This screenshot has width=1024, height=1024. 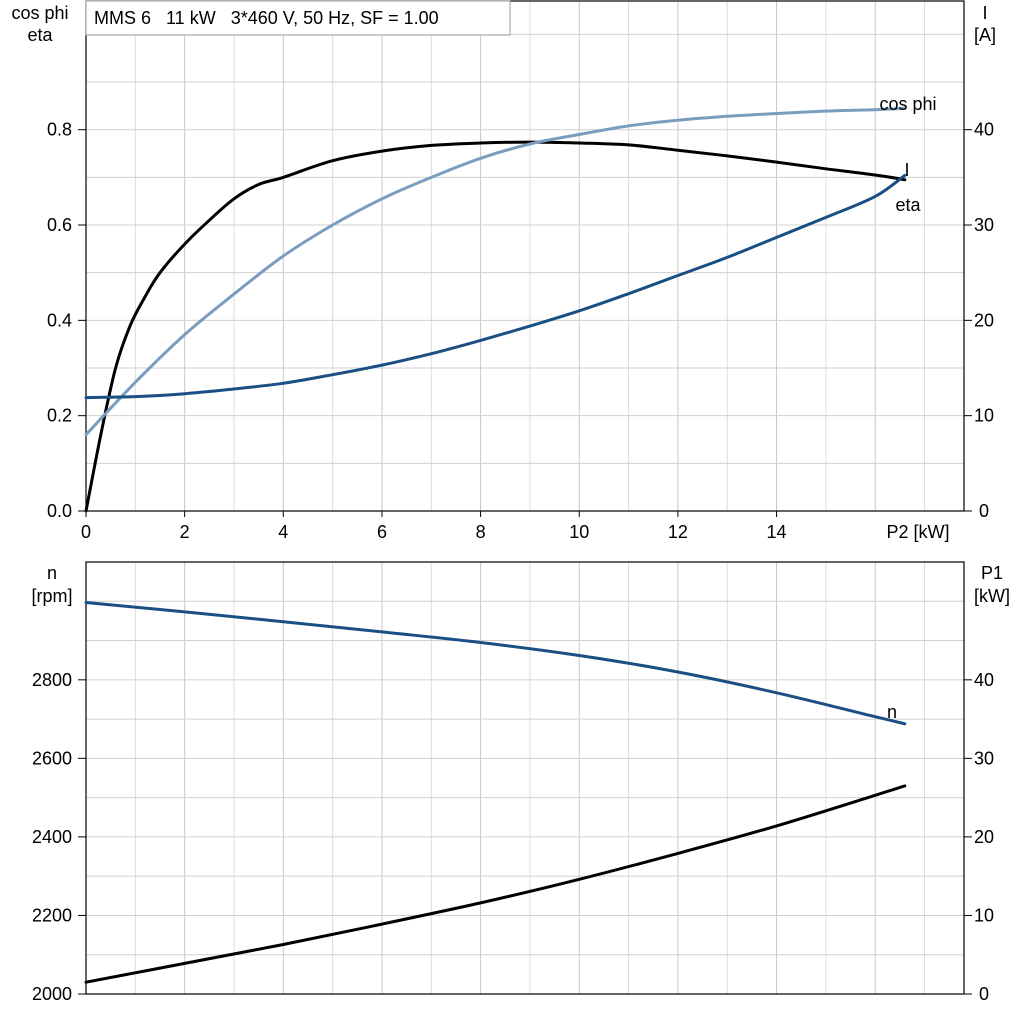 I want to click on series-line-n, so click(x=495, y=663).